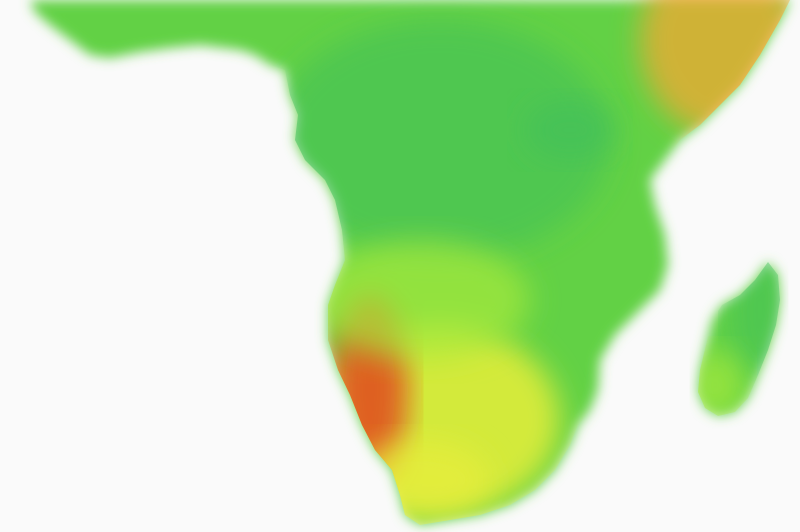 This screenshot has width=800, height=532. What do you see at coordinates (420, 300) in the screenshot?
I see `angola-lime-zone` at bounding box center [420, 300].